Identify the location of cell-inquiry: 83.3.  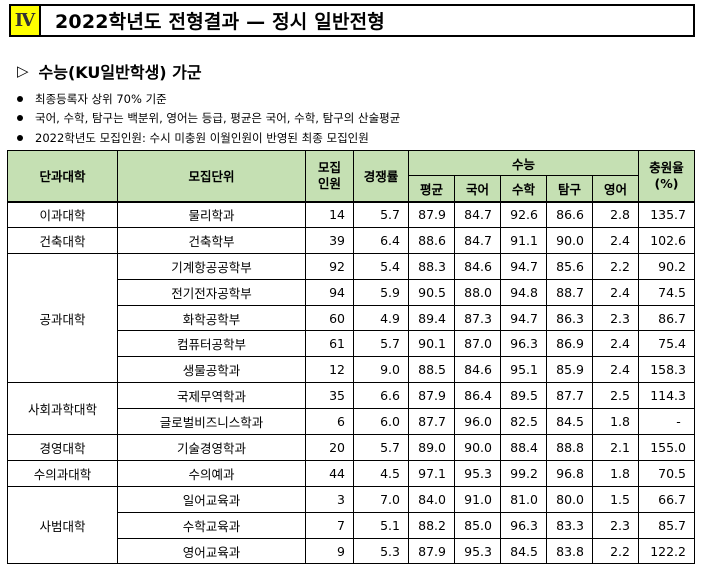
(569, 525).